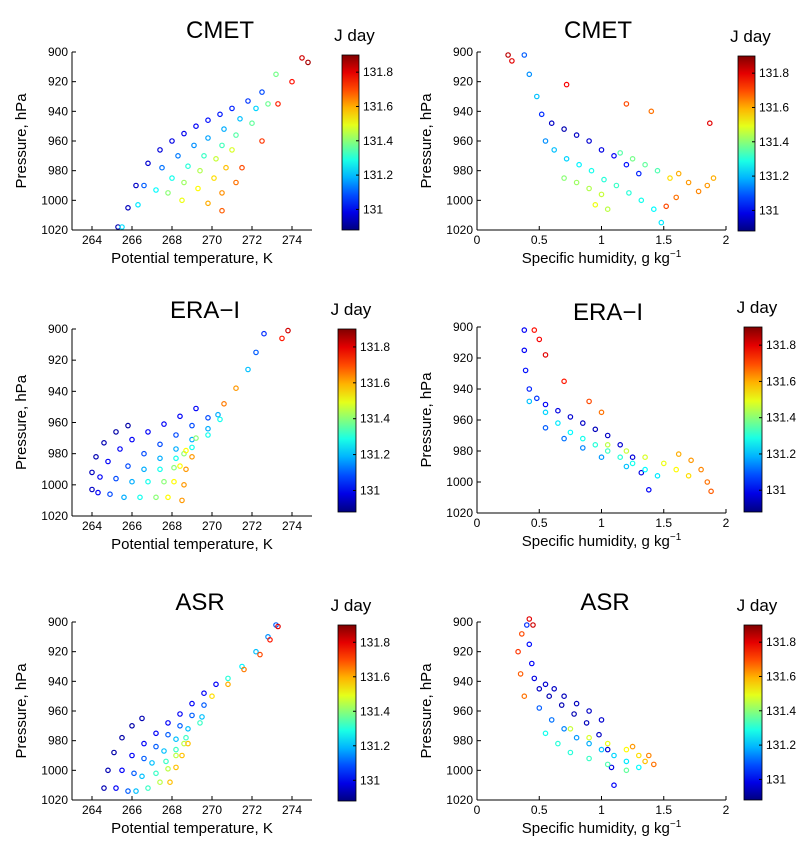  What do you see at coordinates (726, 810) in the screenshot?
I see `x-tick-label: 2` at bounding box center [726, 810].